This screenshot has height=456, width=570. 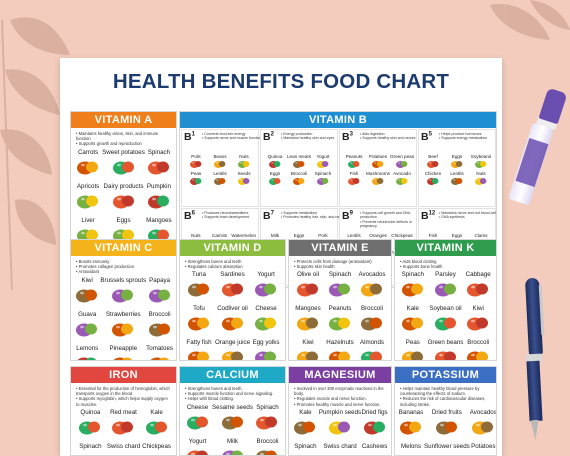 What do you see at coordinates (372, 343) in the screenshot?
I see `food-label: Almonds` at bounding box center [372, 343].